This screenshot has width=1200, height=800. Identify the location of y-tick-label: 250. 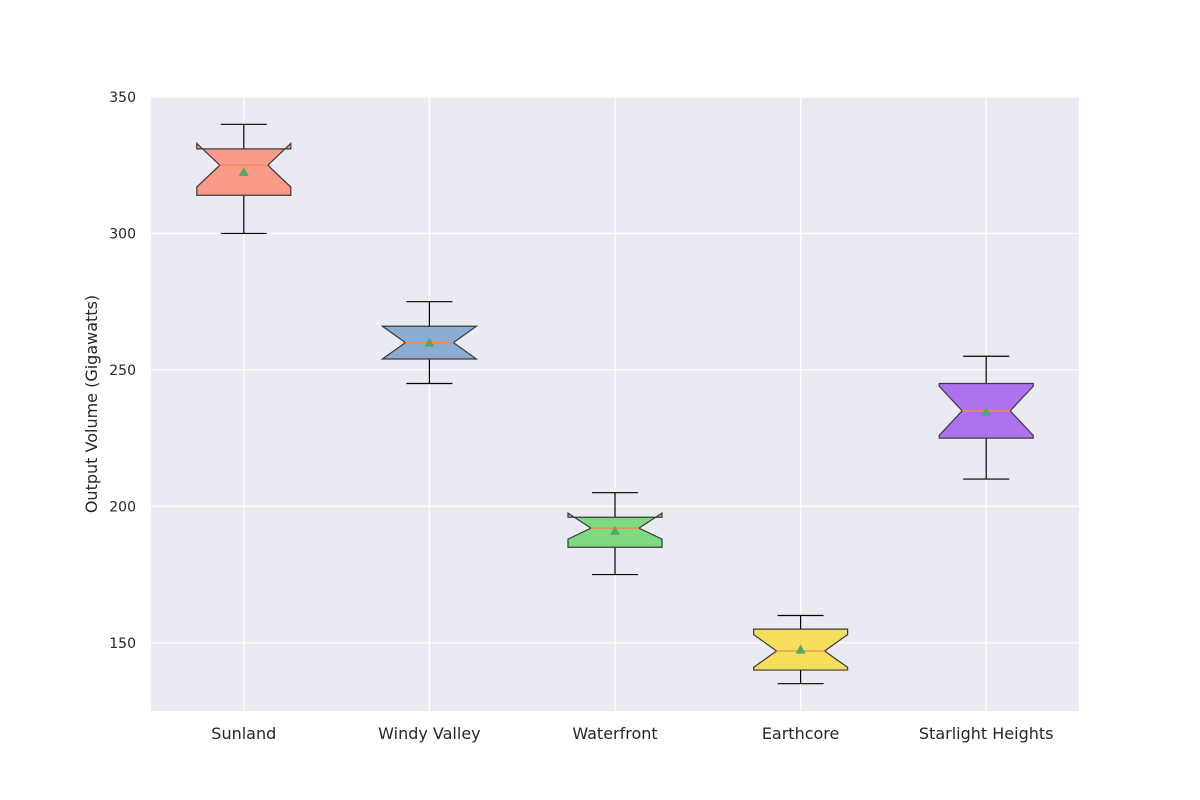
(122, 371).